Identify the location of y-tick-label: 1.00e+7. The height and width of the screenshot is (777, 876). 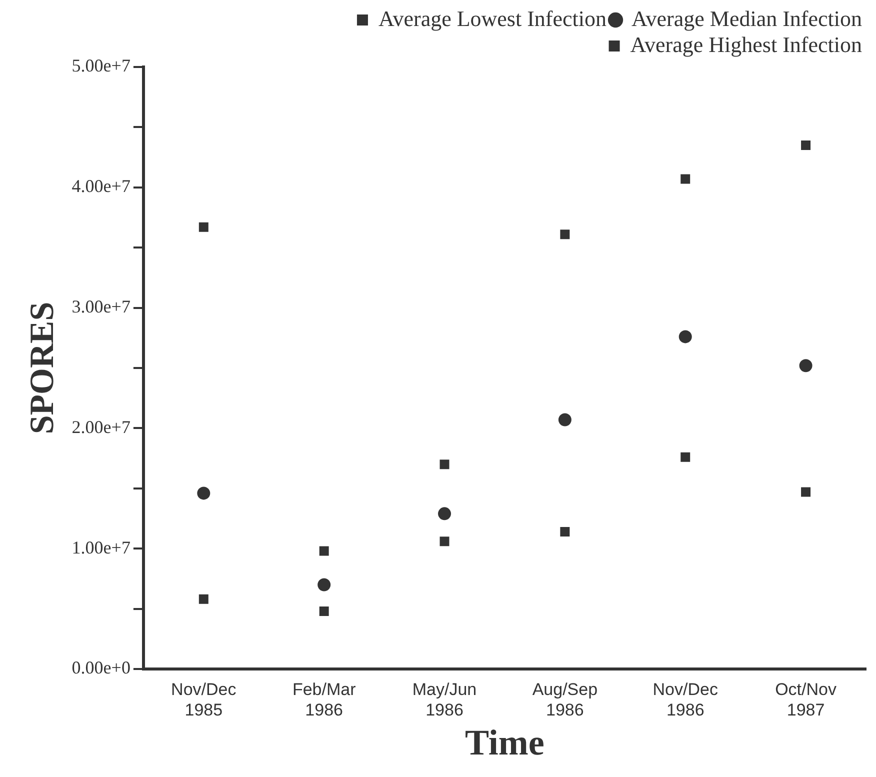
(101, 547).